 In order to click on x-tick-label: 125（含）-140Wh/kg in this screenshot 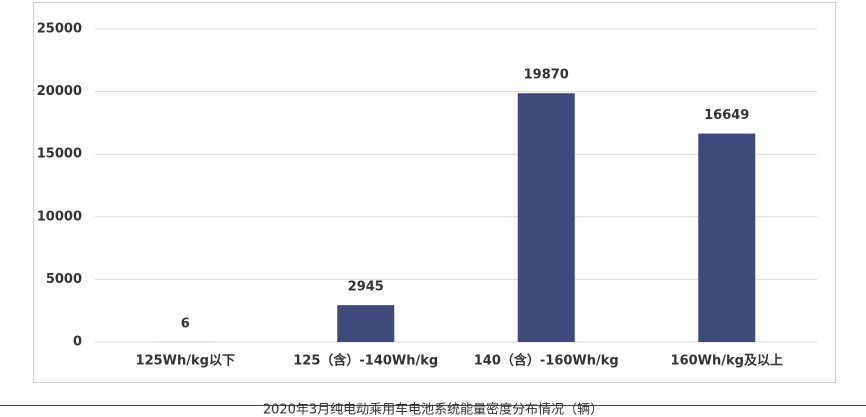, I will do `click(365, 361)`.